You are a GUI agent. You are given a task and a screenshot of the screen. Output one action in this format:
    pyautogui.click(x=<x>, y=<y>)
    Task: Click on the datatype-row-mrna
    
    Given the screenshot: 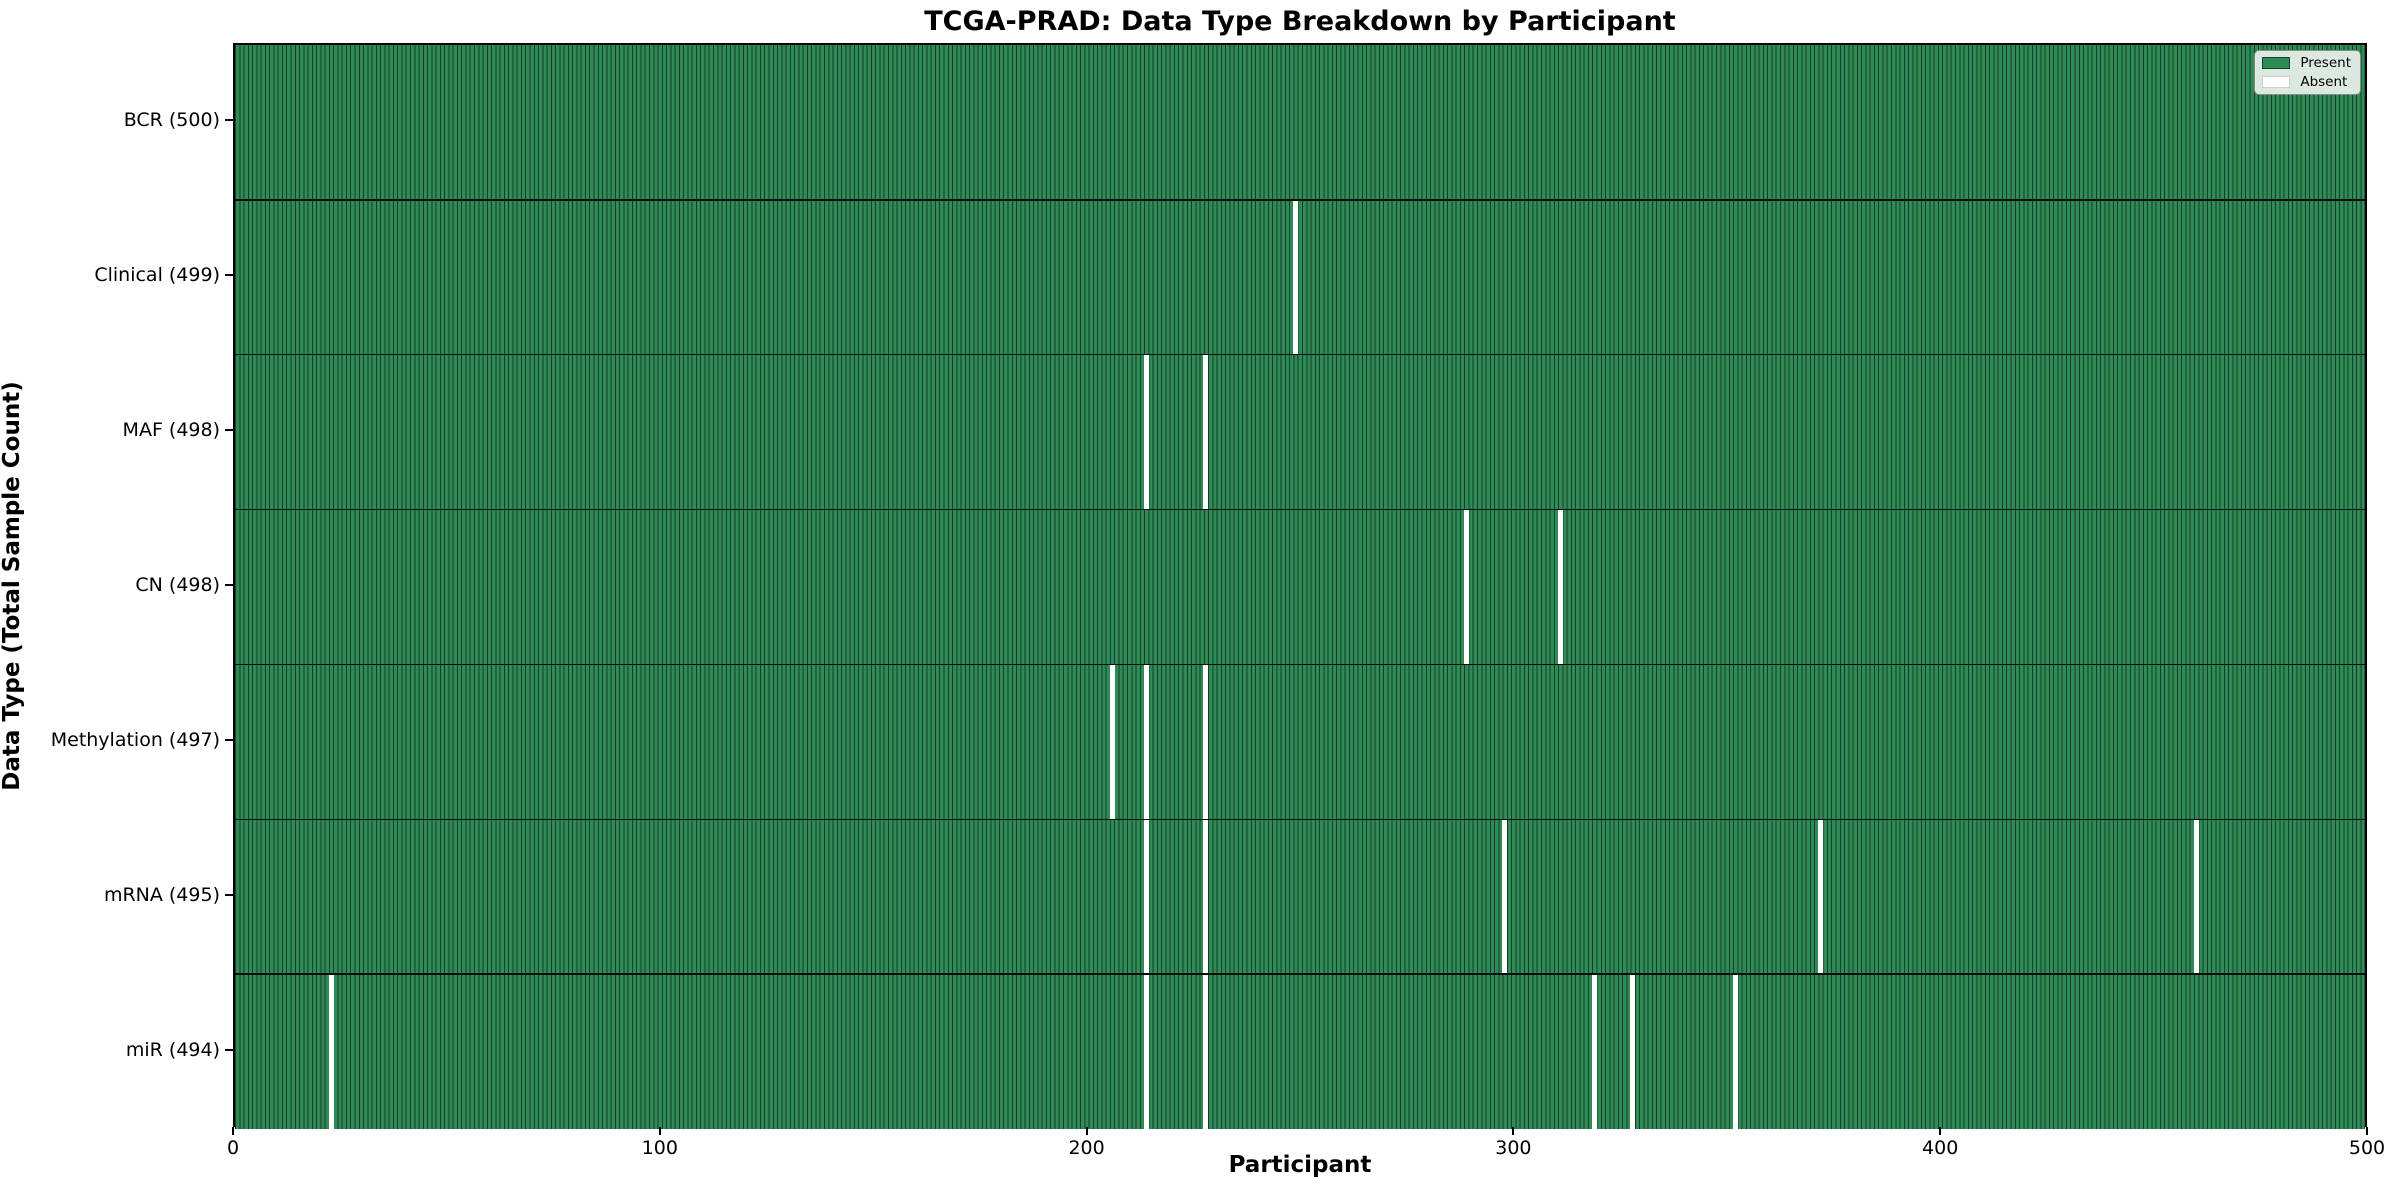 What is the action you would take?
    pyautogui.click(x=1300, y=897)
    